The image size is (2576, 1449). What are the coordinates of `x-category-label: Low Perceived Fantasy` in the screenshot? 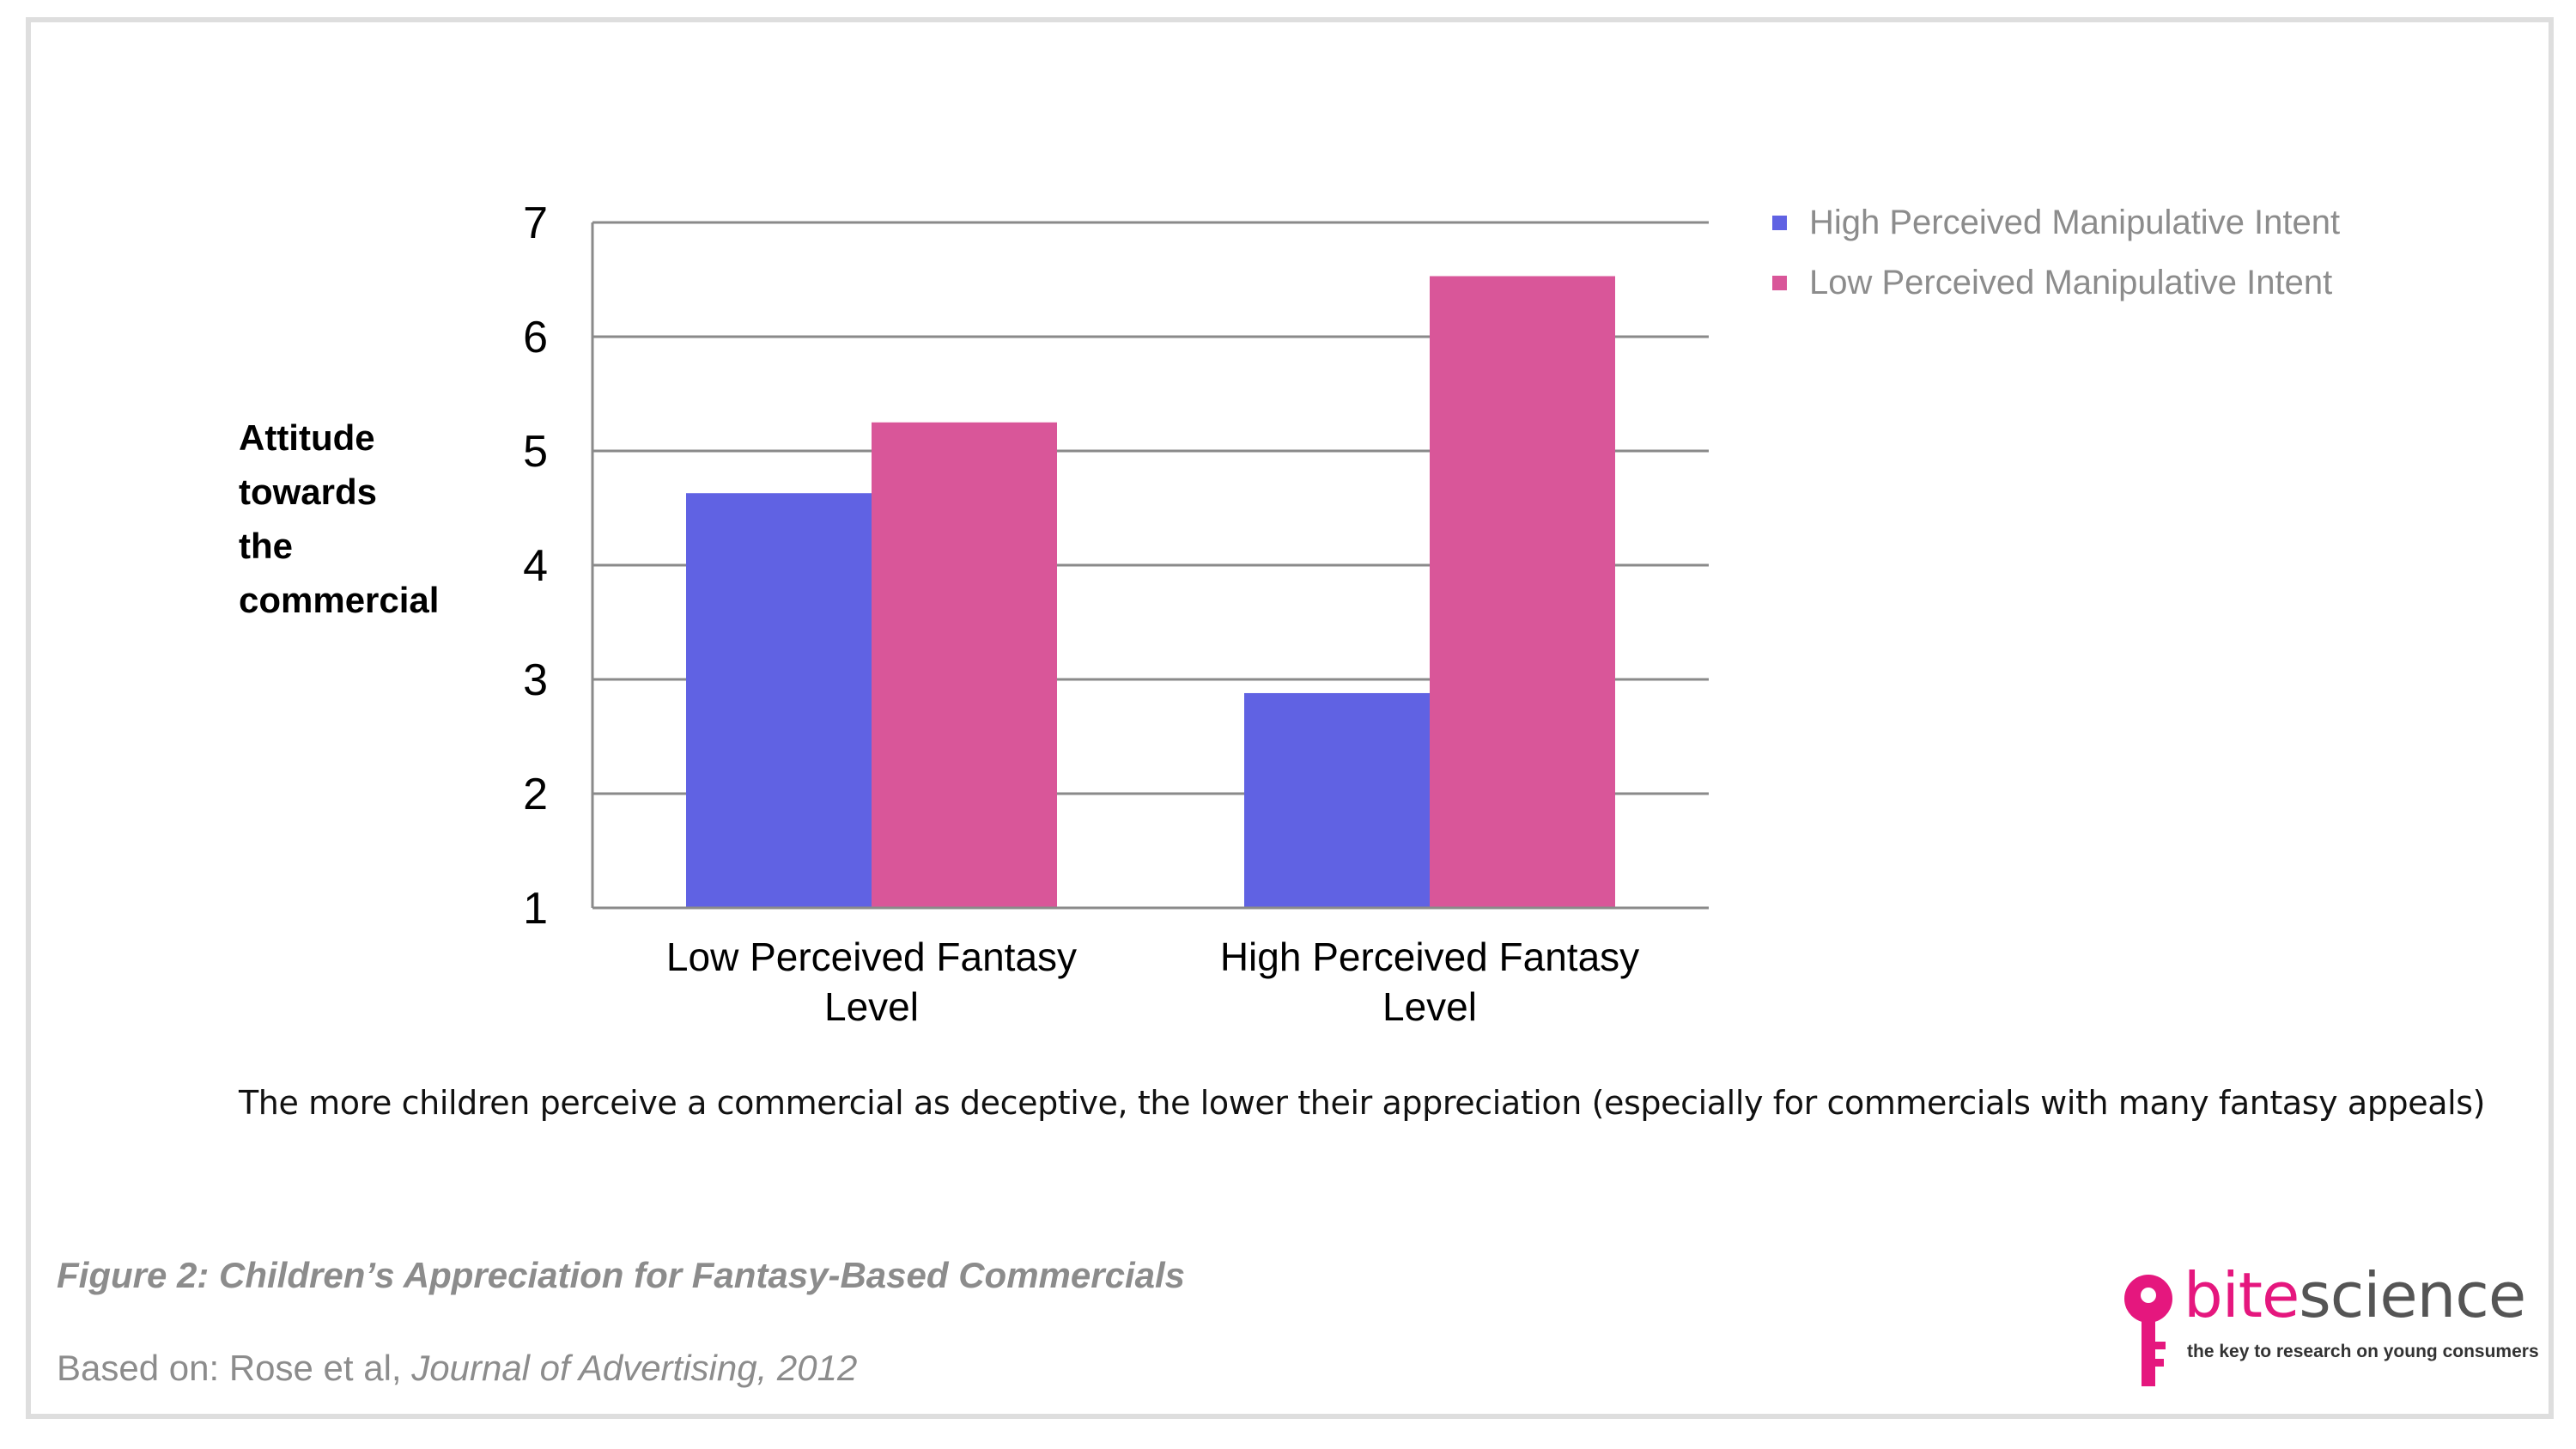 It's located at (872, 957).